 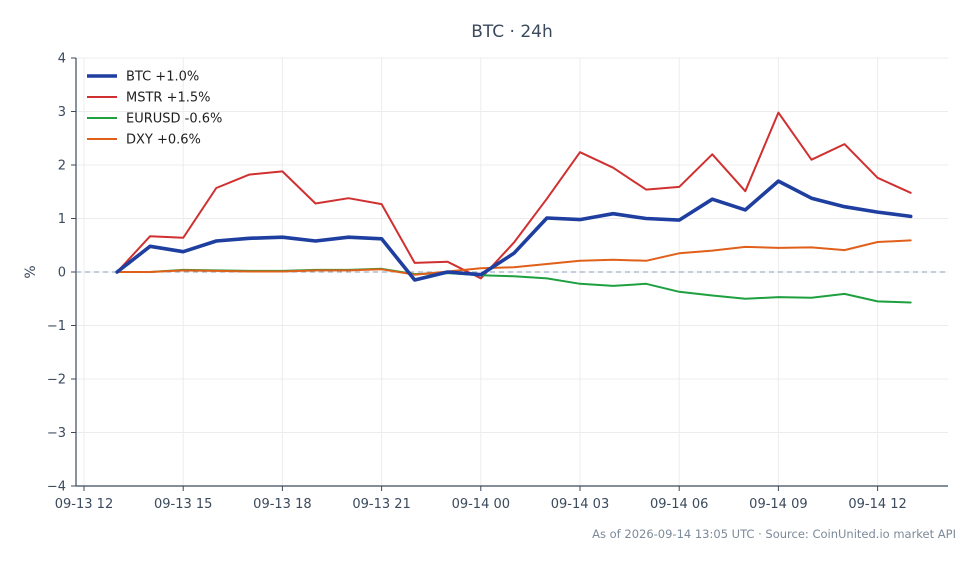 I want to click on y-tick-label: −4, so click(x=56, y=487).